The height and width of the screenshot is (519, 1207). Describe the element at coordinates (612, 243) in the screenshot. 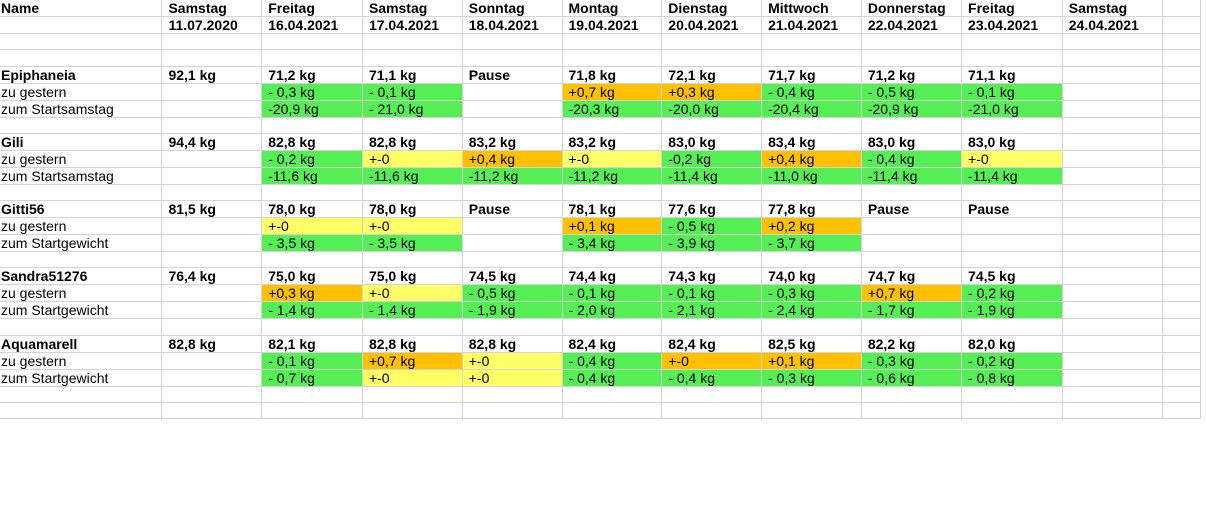

I see `total-cell: - 3,4 kg` at that location.